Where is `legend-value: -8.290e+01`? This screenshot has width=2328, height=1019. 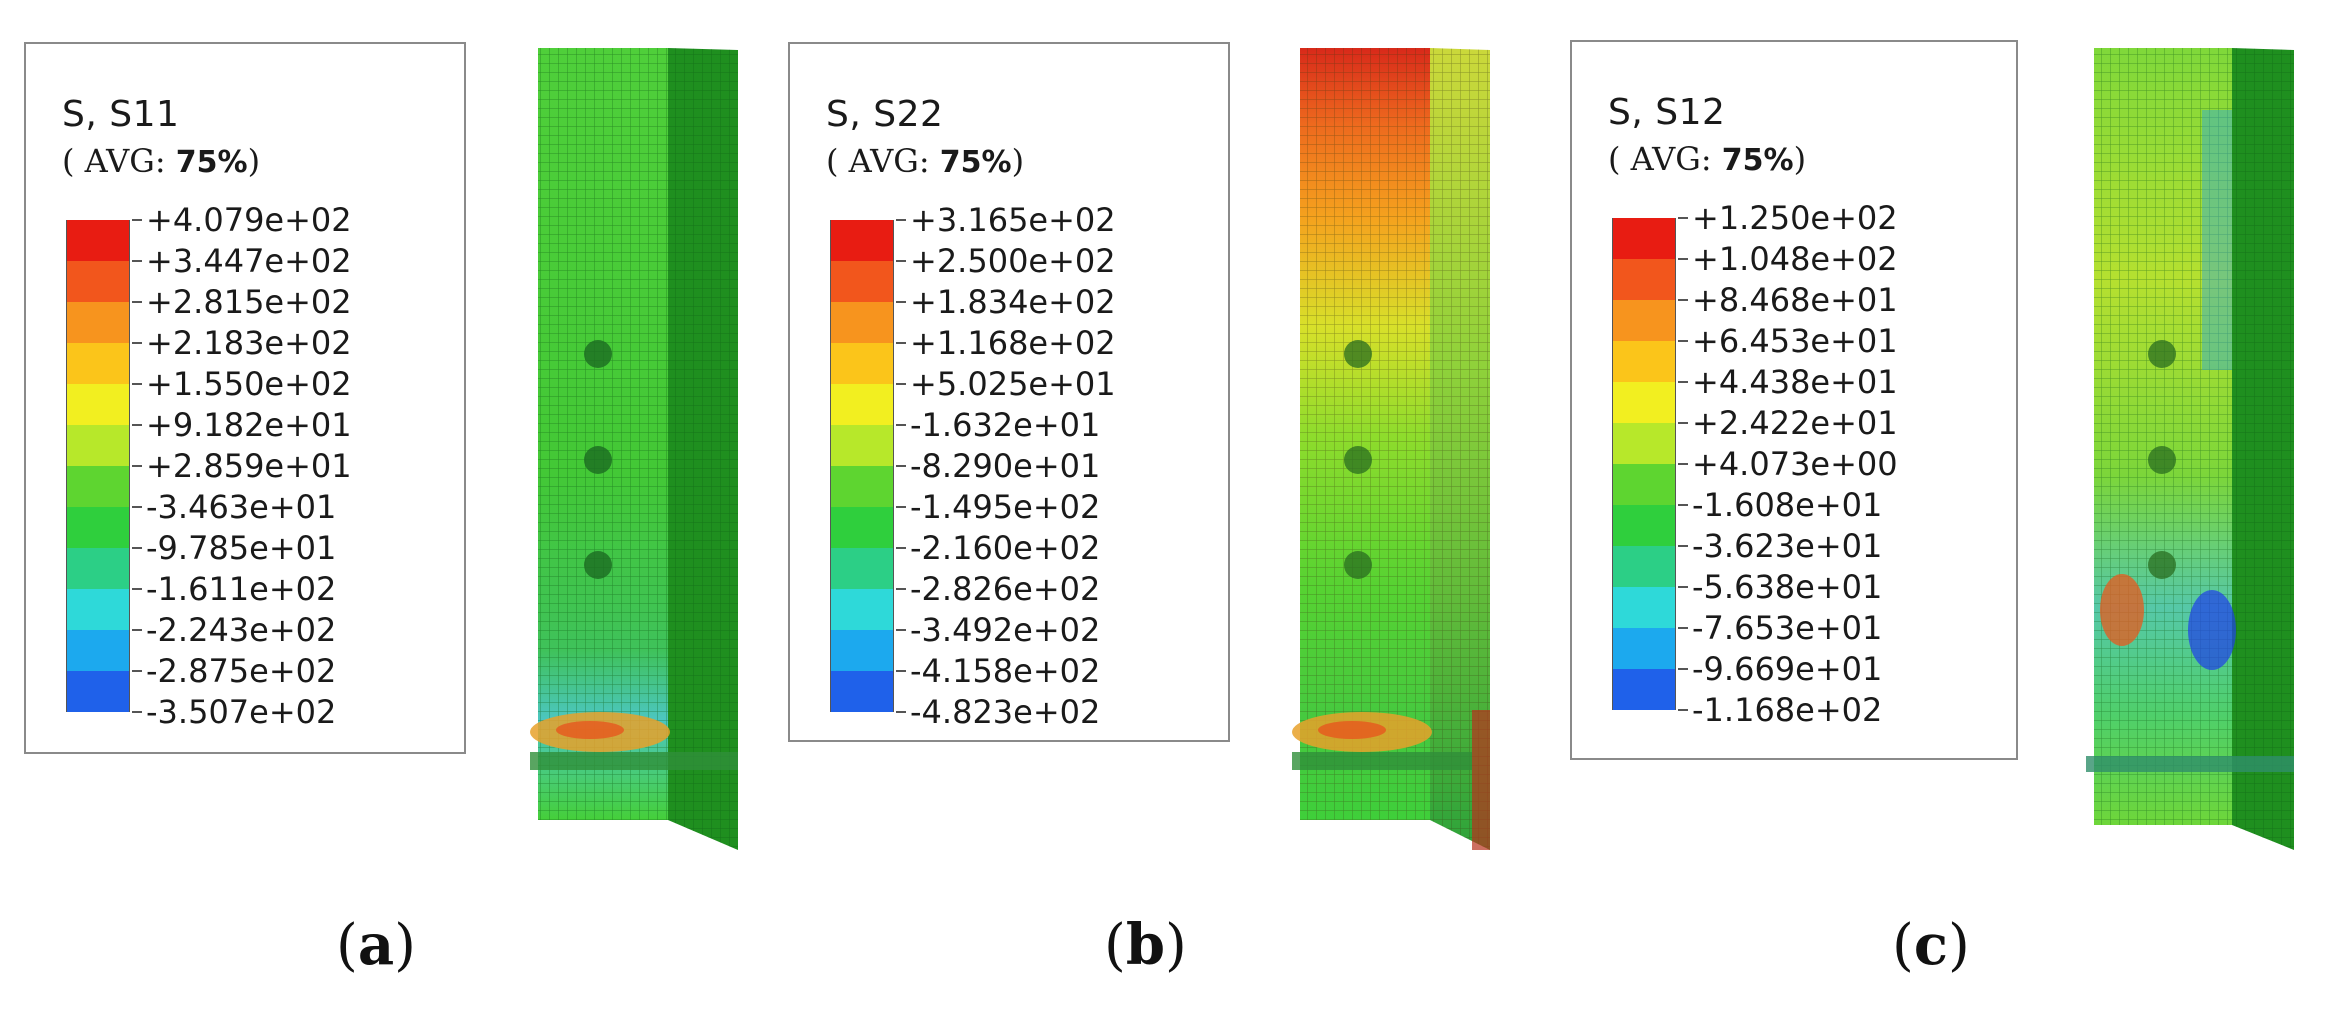 legend-value: -8.290e+01 is located at coordinates (1005, 466).